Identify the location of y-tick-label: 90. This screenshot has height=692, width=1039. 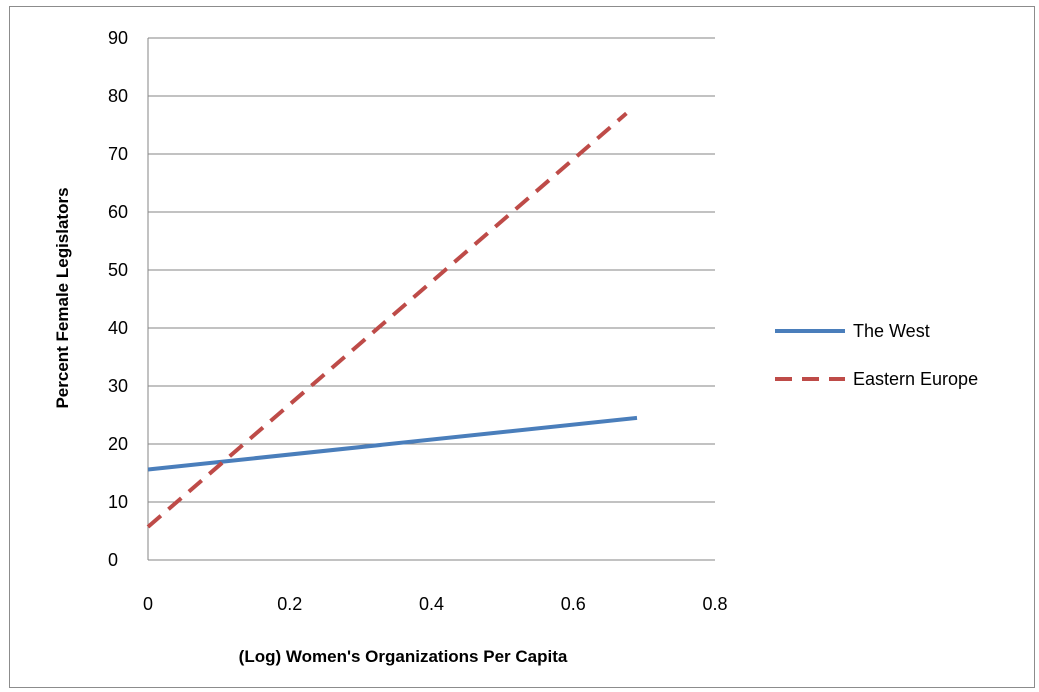
(118, 38).